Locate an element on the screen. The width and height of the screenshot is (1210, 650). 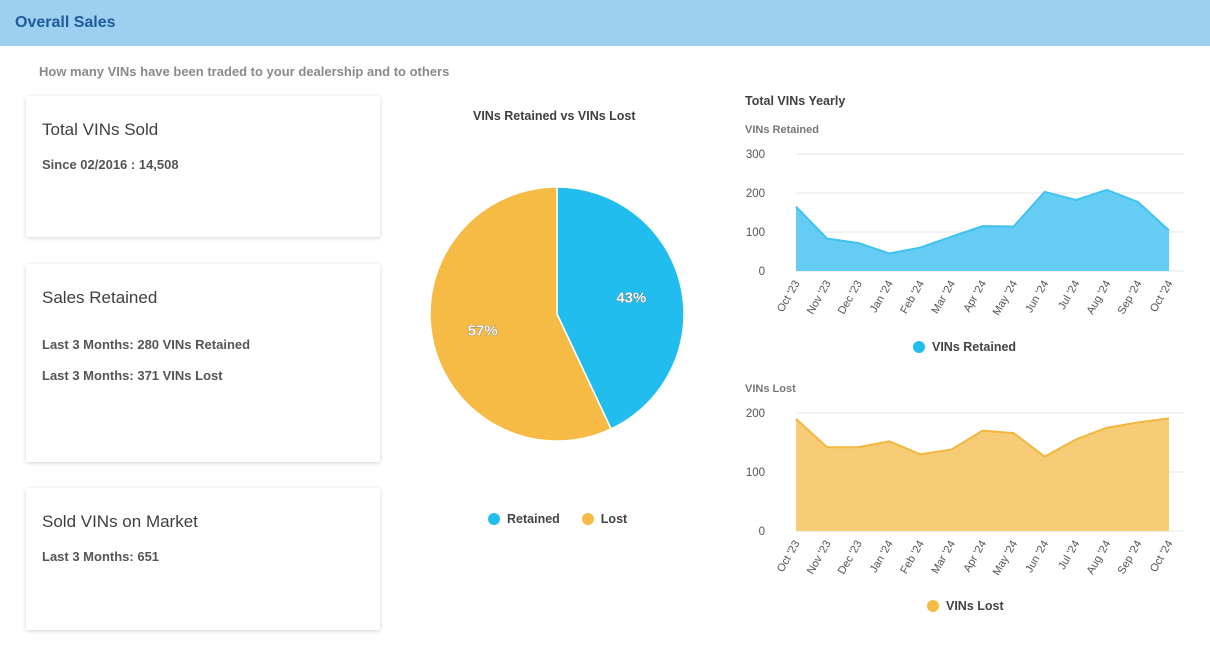
card-stat: Last 3 Months: 371 VINs Lost is located at coordinates (132, 375).